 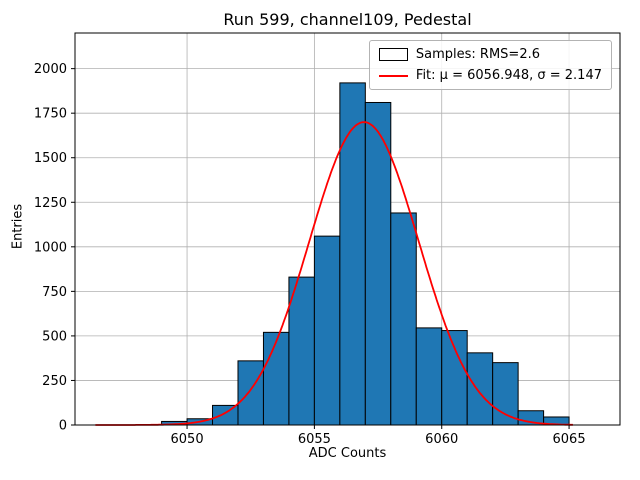 What do you see at coordinates (569, 439) in the screenshot?
I see `x-tick-label: 6065` at bounding box center [569, 439].